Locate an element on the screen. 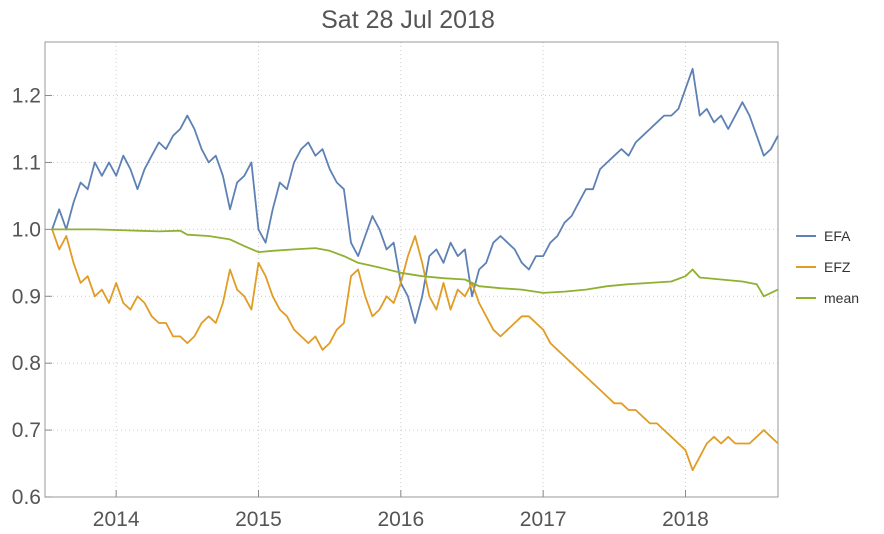 This screenshot has width=884, height=534. legend-label-efa: EFA is located at coordinates (837, 236).